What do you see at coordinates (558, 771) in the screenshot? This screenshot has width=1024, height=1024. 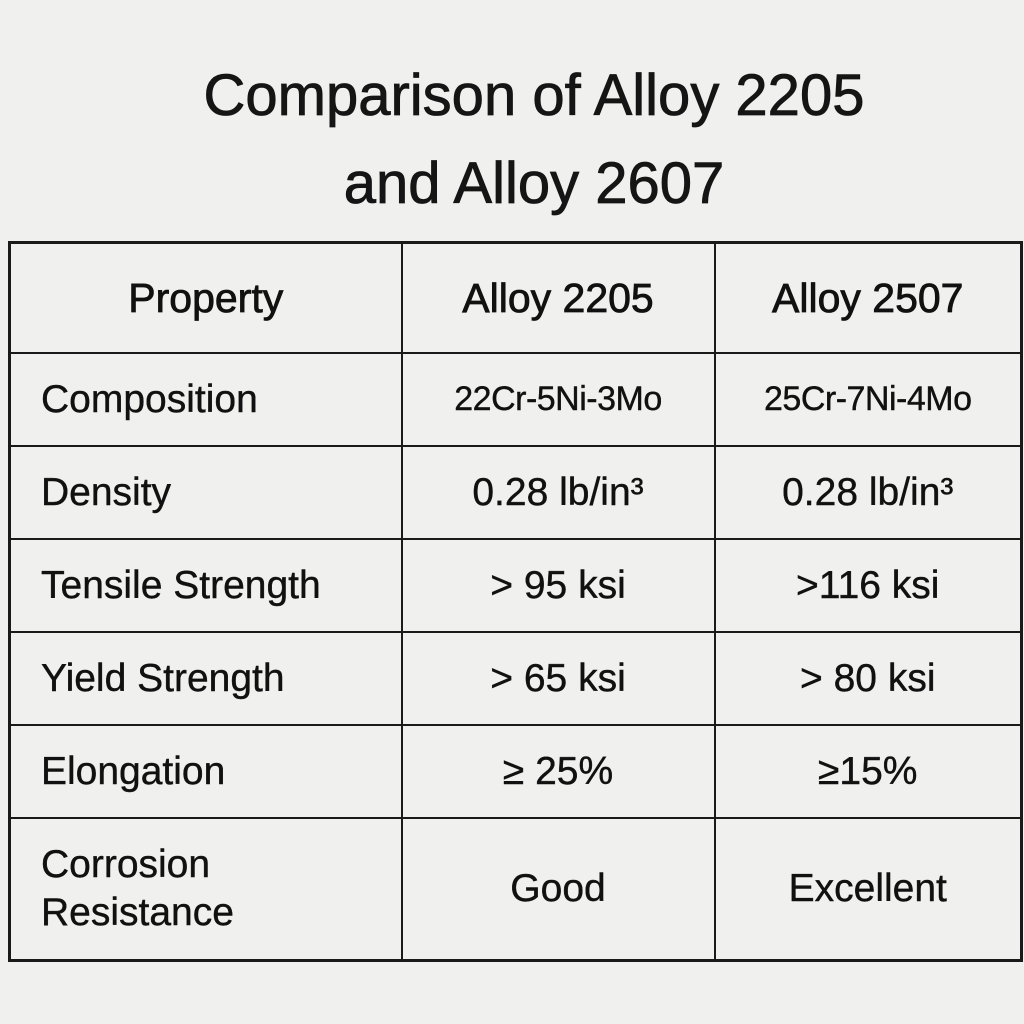 I see `alloy-2205-cell: ≥ 25%` at bounding box center [558, 771].